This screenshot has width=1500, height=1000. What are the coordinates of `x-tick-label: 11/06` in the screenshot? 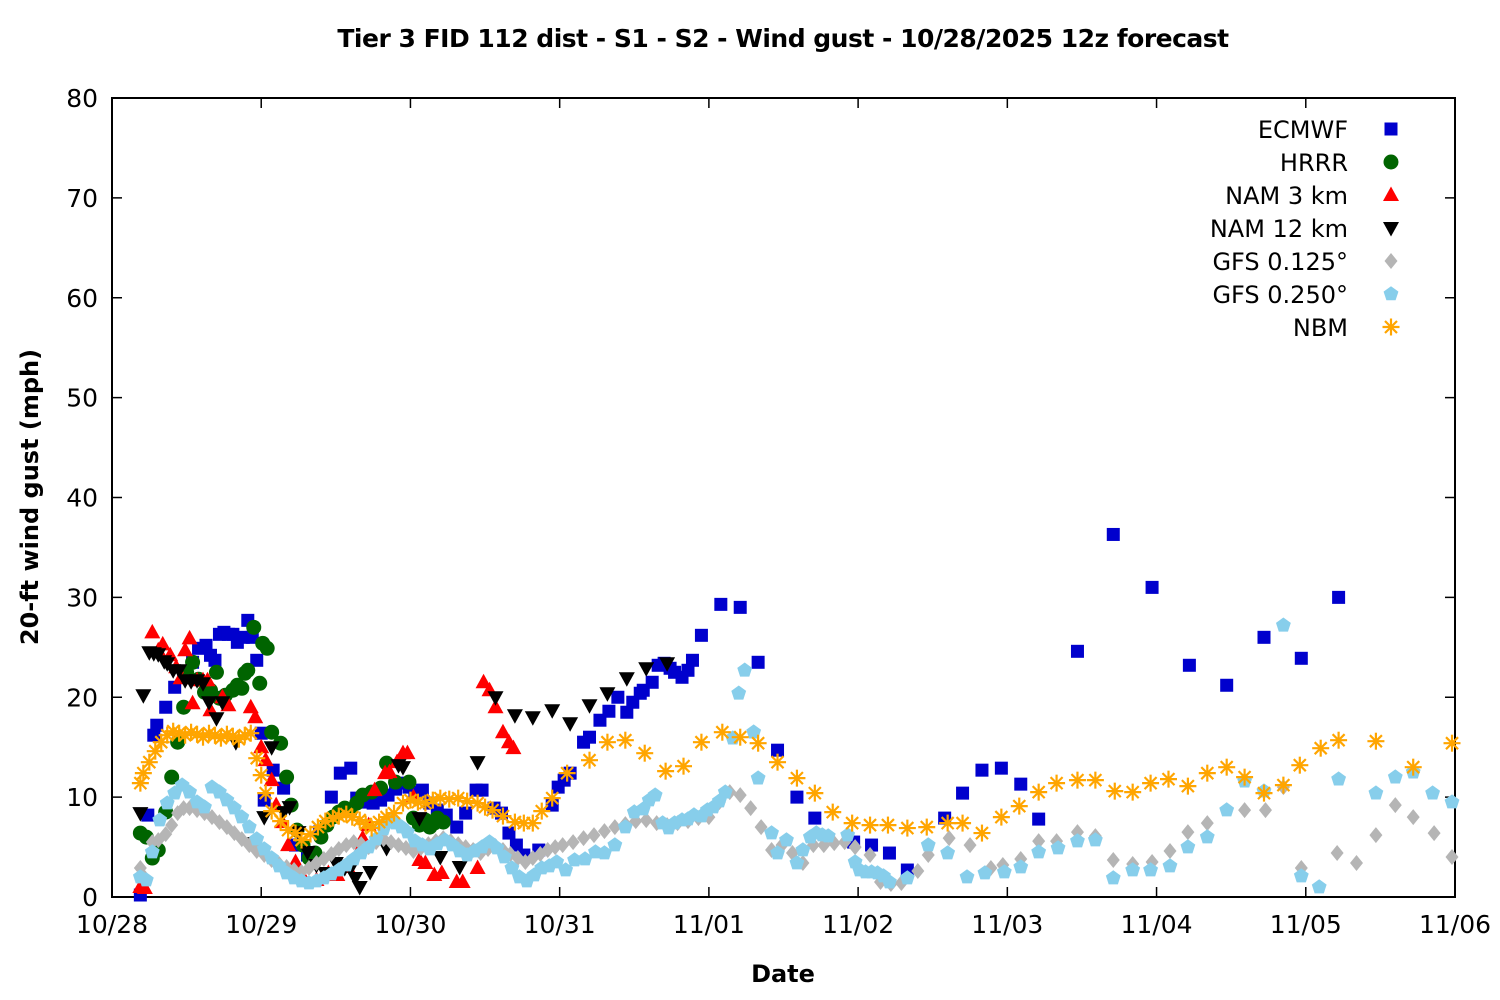 It's located at (1455, 924).